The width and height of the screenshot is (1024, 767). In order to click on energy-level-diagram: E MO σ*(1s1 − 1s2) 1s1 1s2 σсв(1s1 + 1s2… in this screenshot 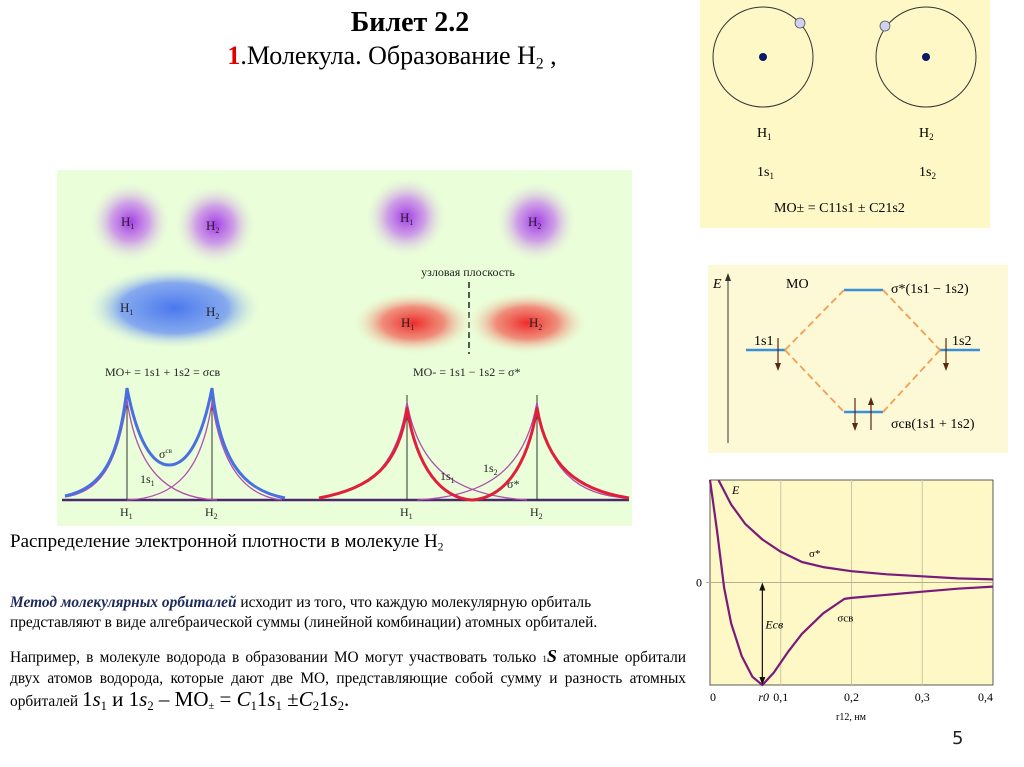, I will do `click(858, 359)`.